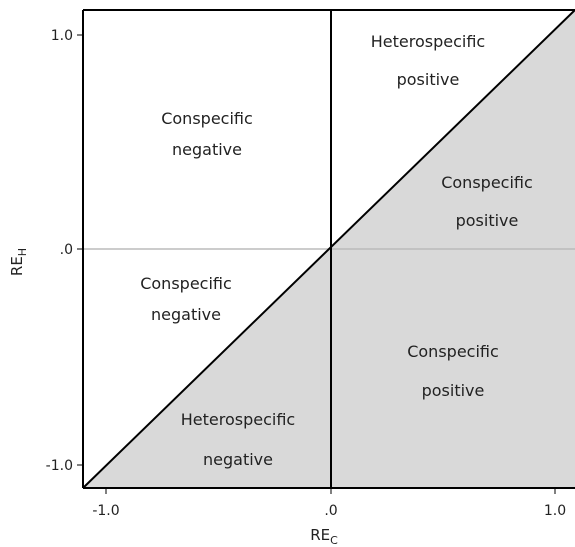 The image size is (575, 547). I want to click on region-bottom-left-line1: Heterospecific, so click(238, 419).